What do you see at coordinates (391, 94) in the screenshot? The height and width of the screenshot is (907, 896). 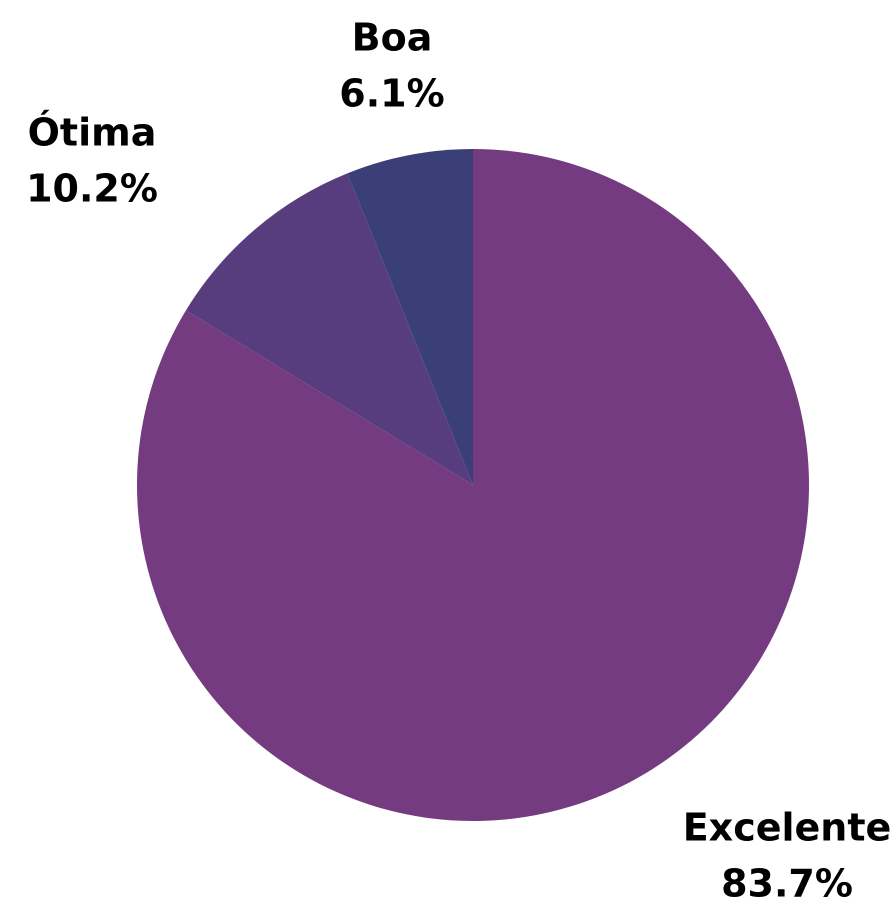 I see `slice-value-label: 6.1%` at bounding box center [391, 94].